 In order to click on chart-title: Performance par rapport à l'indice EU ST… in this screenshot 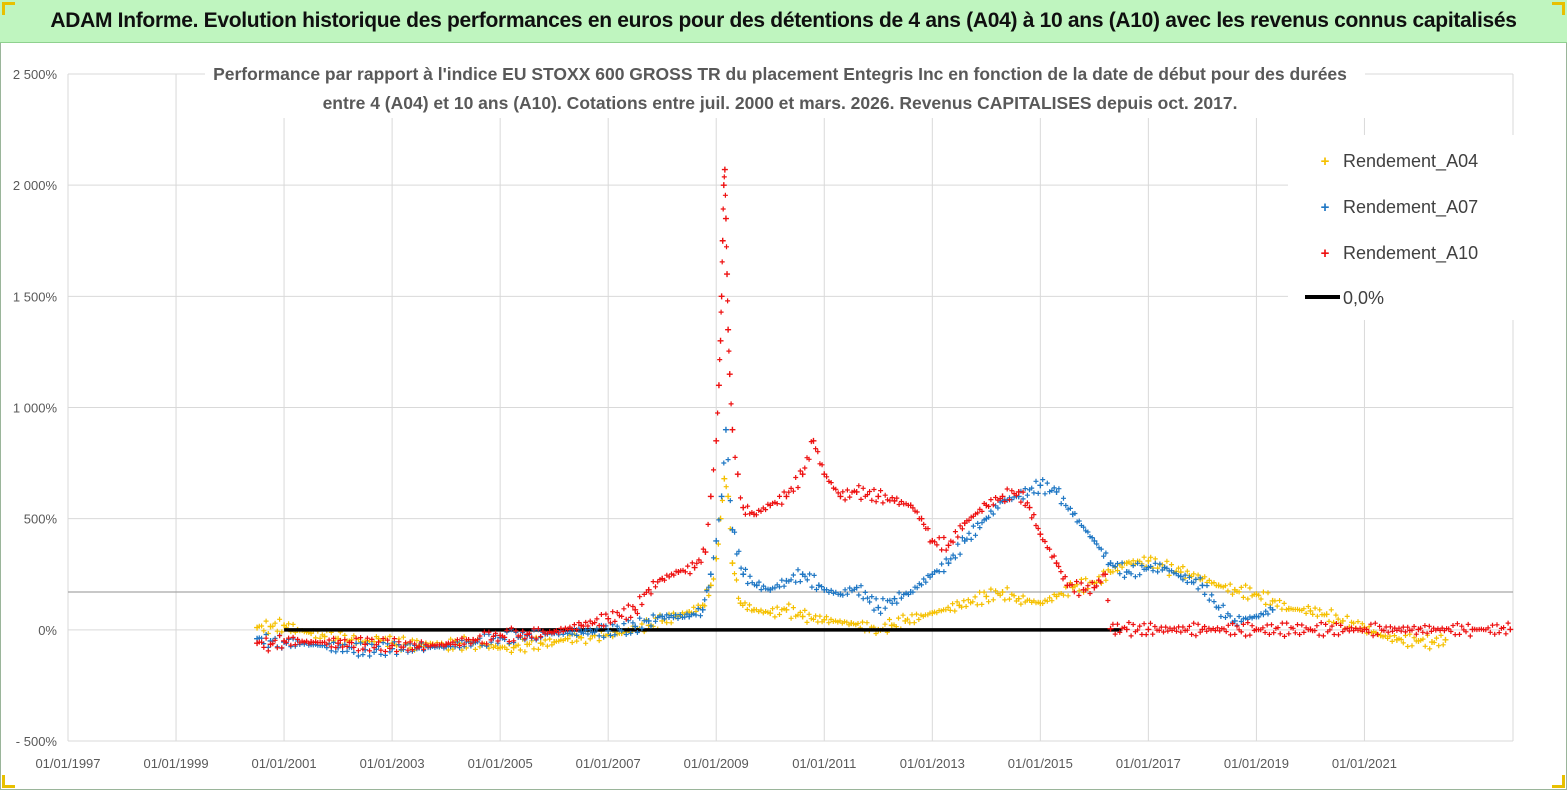, I will do `click(785, 88)`.